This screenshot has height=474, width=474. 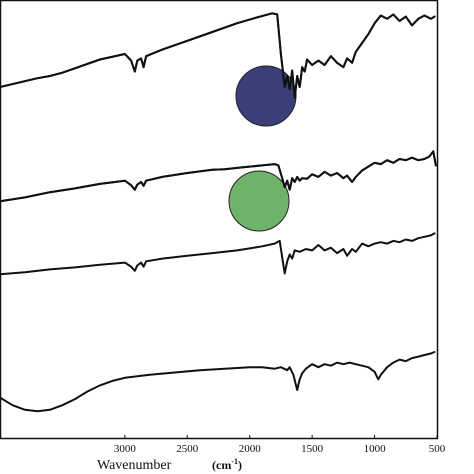 I want to click on x-tick-label-3000: 3000, so click(x=125, y=449).